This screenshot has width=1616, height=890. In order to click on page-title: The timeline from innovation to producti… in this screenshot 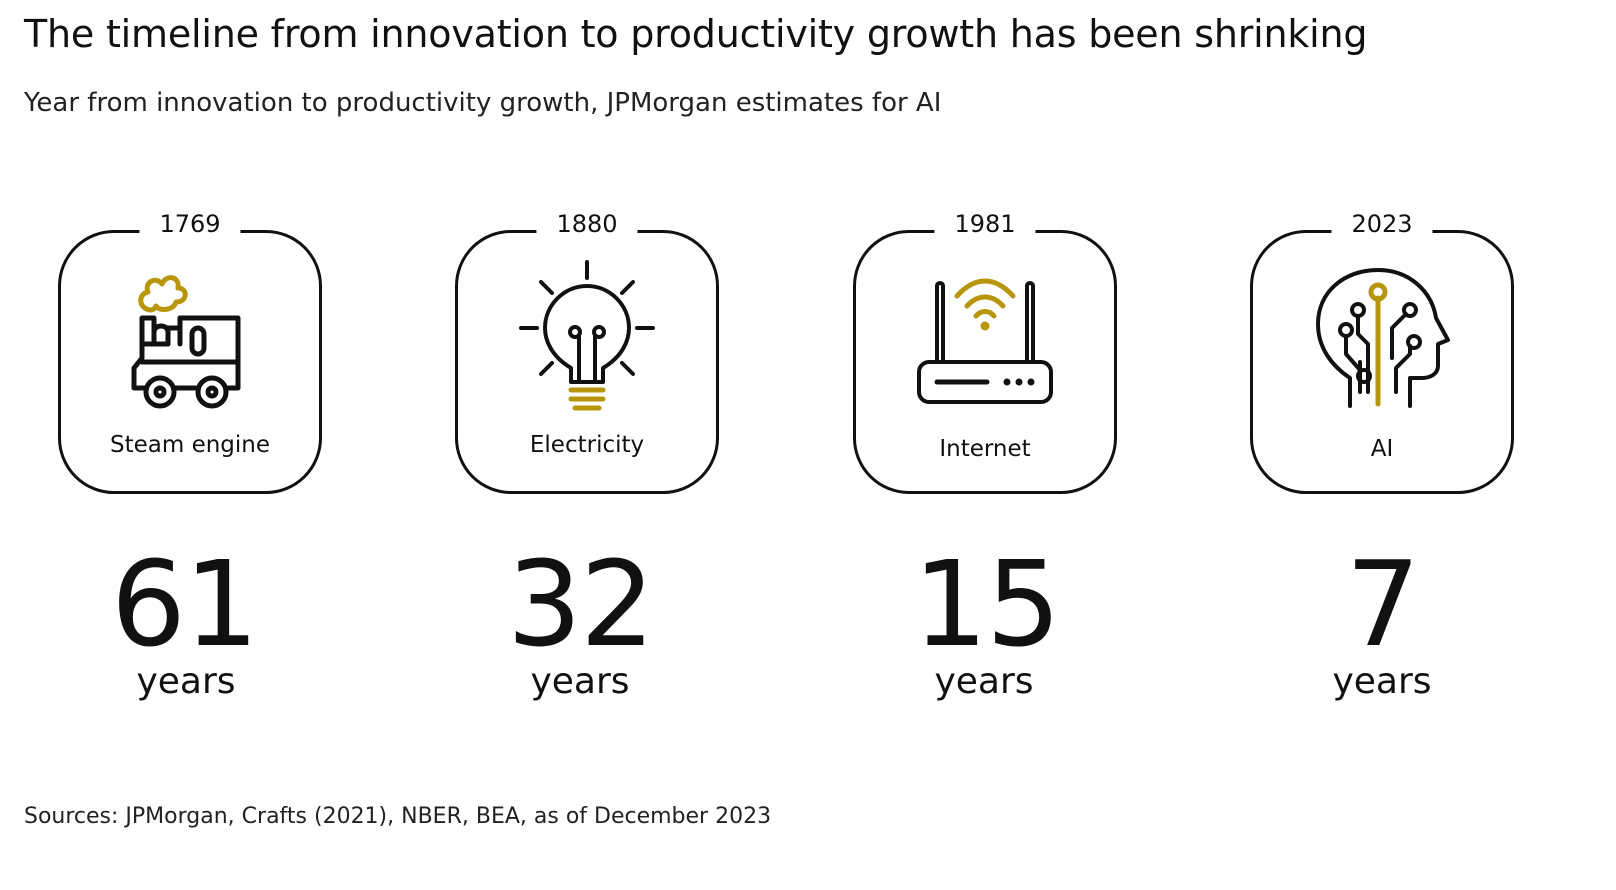, I will do `click(696, 34)`.